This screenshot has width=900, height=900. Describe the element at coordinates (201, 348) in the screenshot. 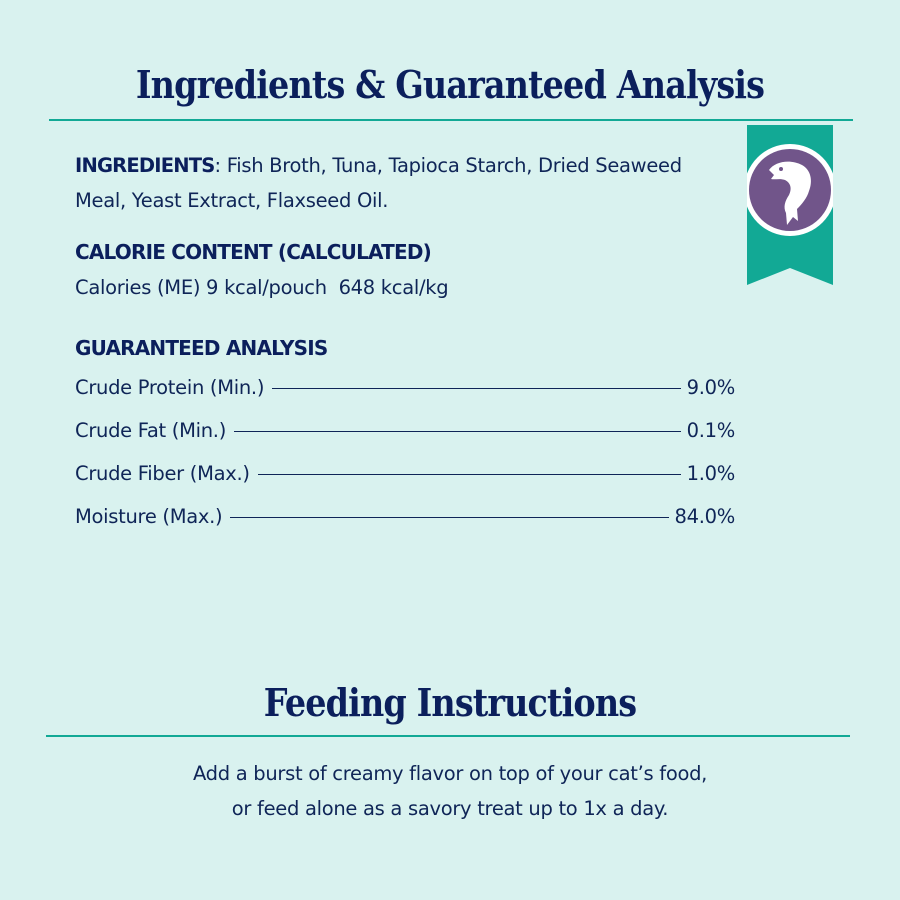

I see `guaranteed-analysis-heading: GUARANTEED ANALYSIS` at that location.